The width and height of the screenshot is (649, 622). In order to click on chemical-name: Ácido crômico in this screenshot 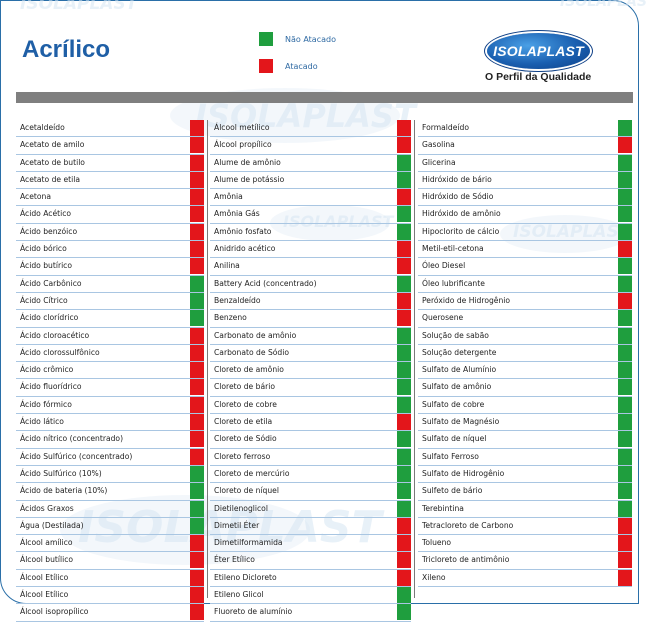, I will do `click(47, 370)`.